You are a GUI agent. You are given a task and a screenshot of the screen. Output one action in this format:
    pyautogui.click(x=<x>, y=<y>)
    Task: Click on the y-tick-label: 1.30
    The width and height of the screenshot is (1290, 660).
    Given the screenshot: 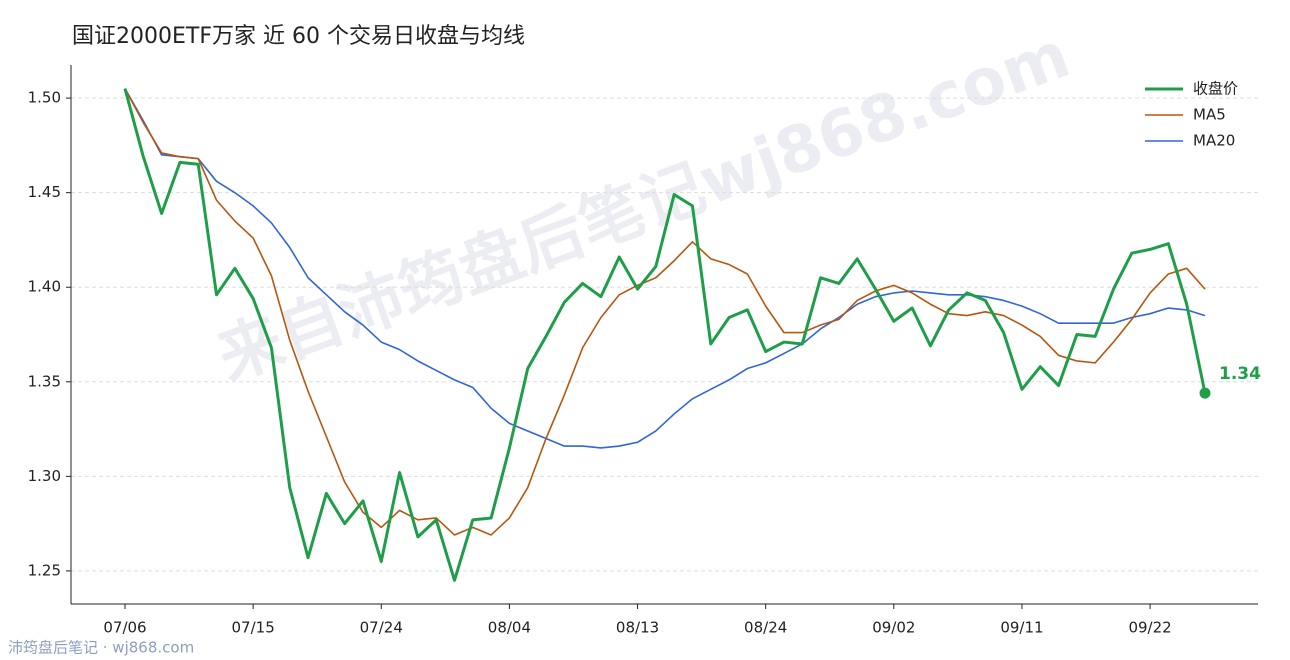 What is the action you would take?
    pyautogui.click(x=44, y=476)
    